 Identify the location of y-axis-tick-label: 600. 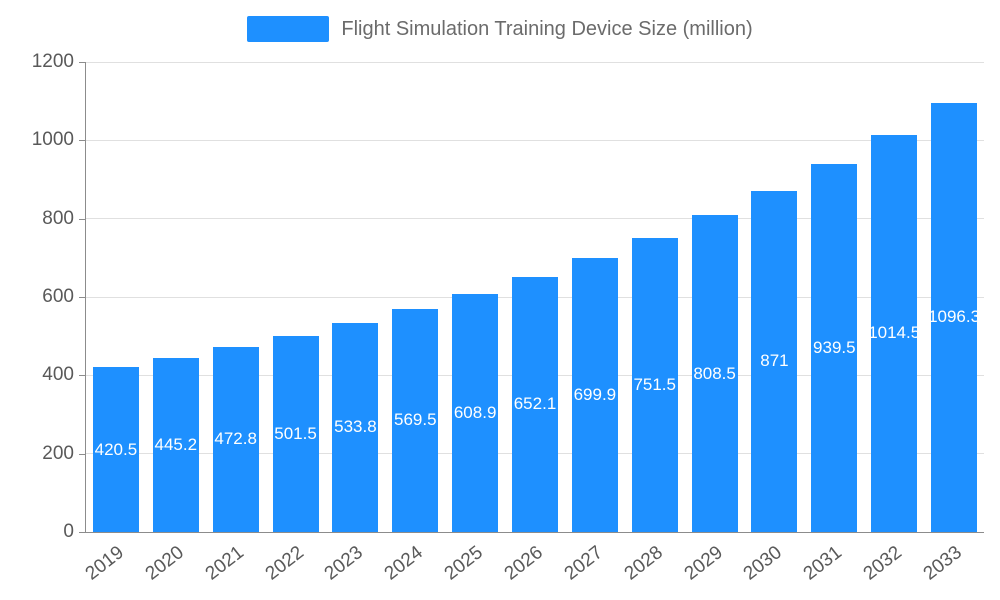
(58, 296).